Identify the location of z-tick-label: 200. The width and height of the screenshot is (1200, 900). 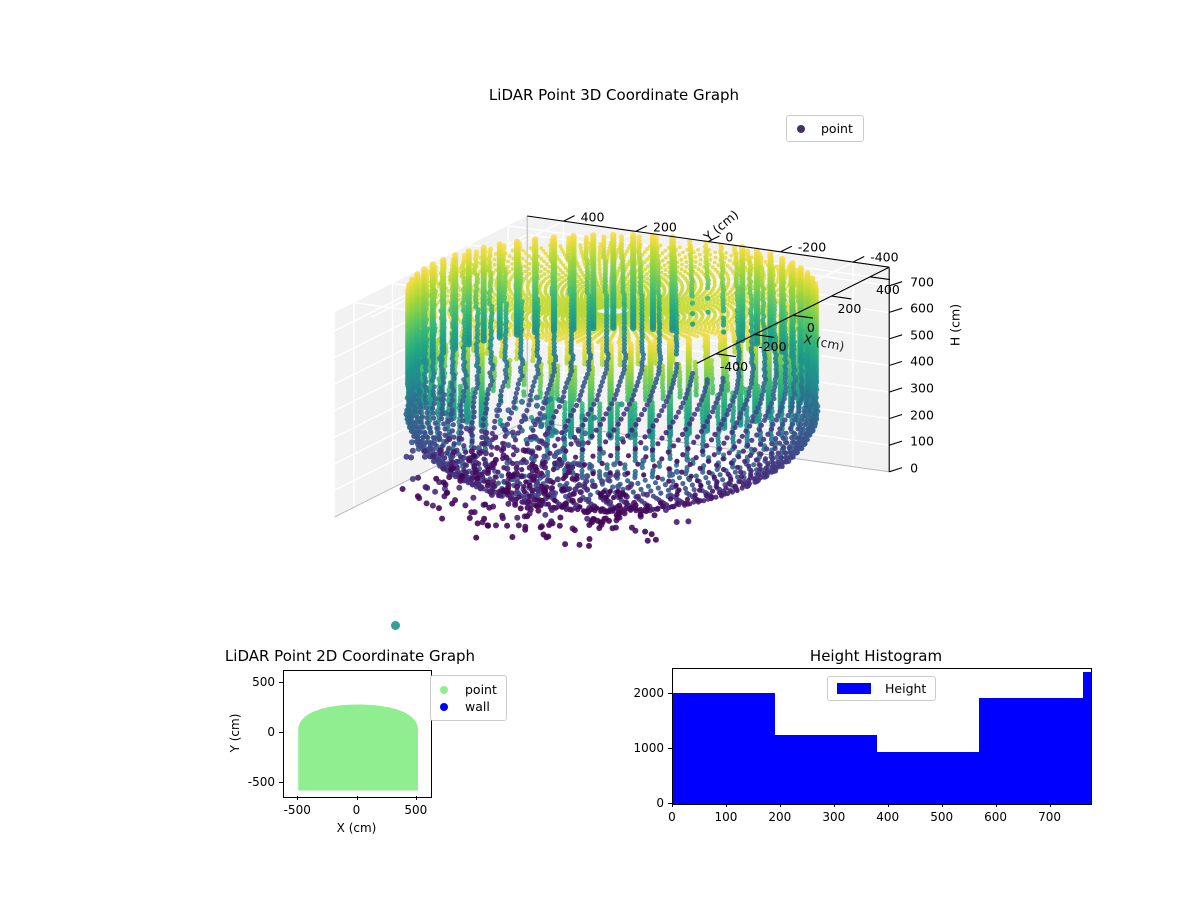
(922, 414).